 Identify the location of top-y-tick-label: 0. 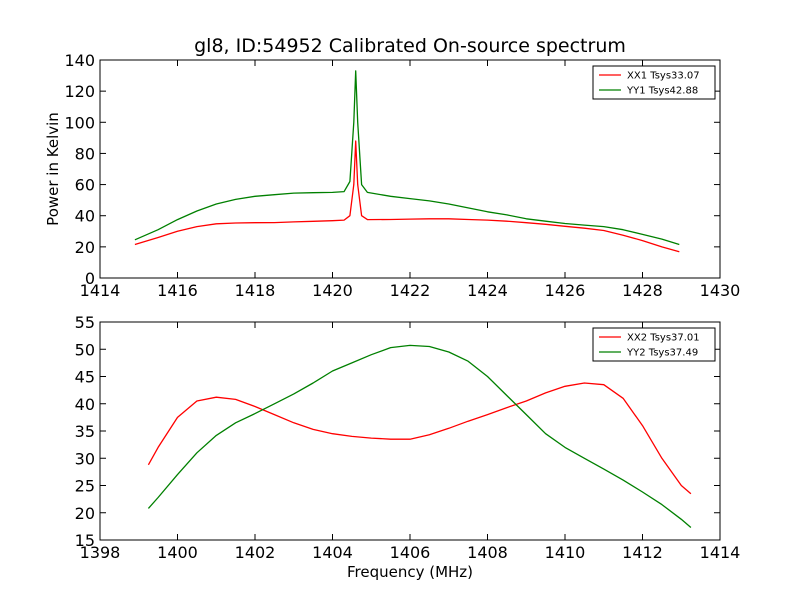
(90, 278).